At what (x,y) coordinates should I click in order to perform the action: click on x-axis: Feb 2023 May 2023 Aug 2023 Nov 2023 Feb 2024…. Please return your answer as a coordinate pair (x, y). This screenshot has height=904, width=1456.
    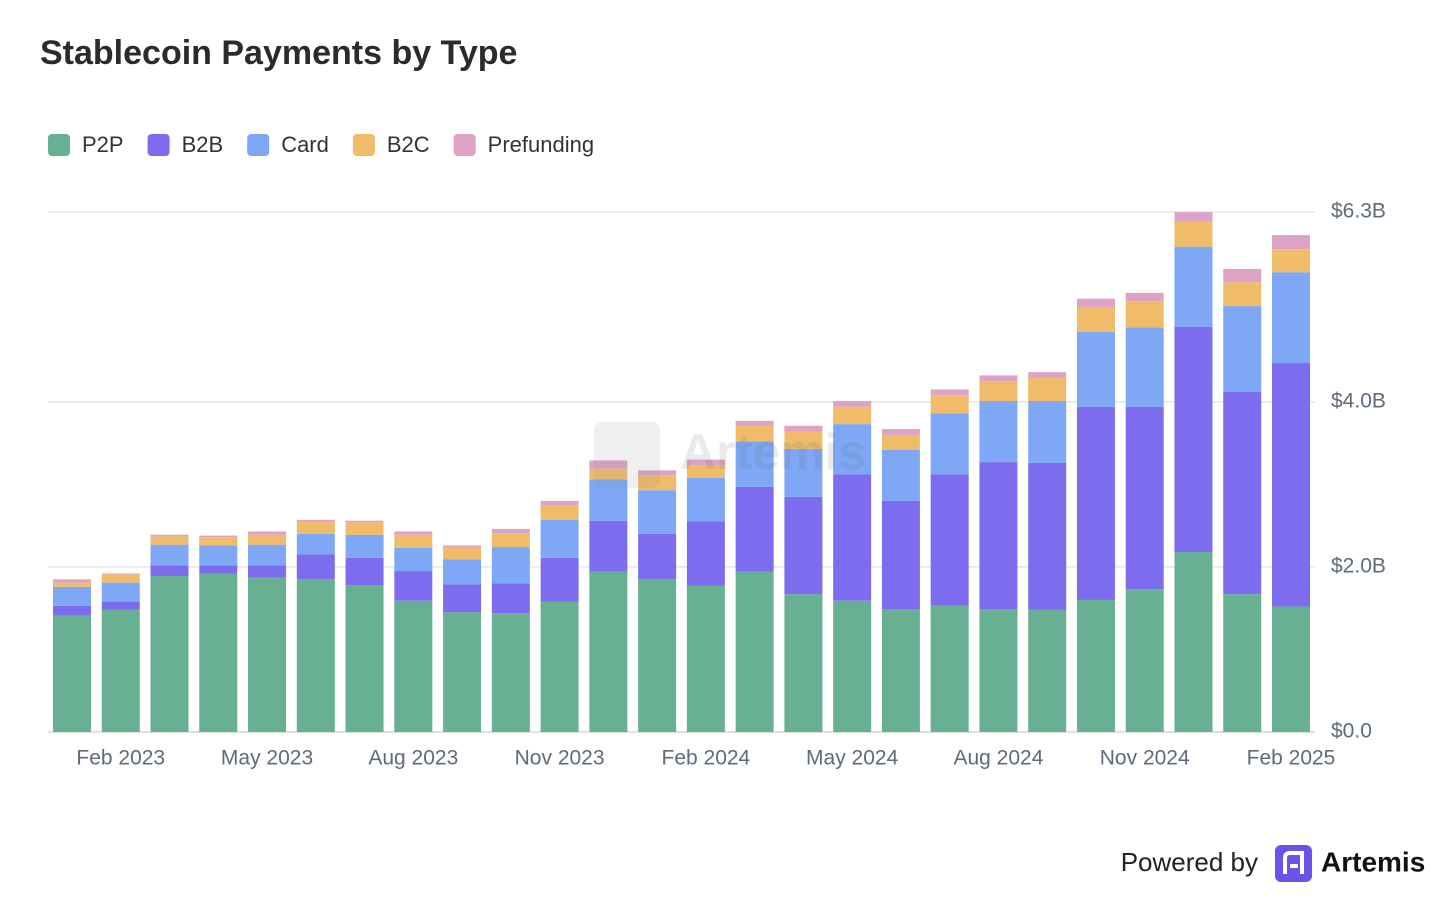
    Looking at the image, I should click on (705, 758).